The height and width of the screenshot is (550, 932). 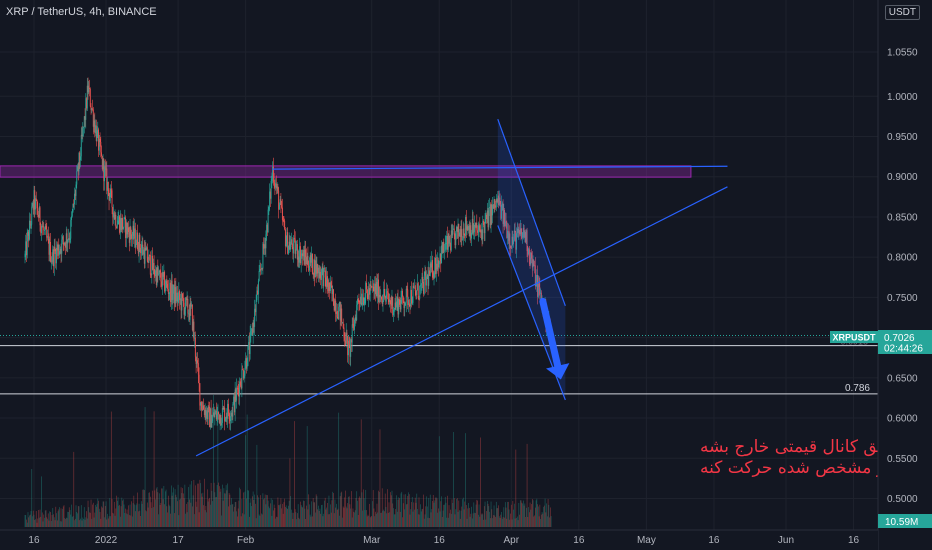 I want to click on symbol-title: XRP / TetherUS, 4h, BINANCE, so click(x=81, y=12).